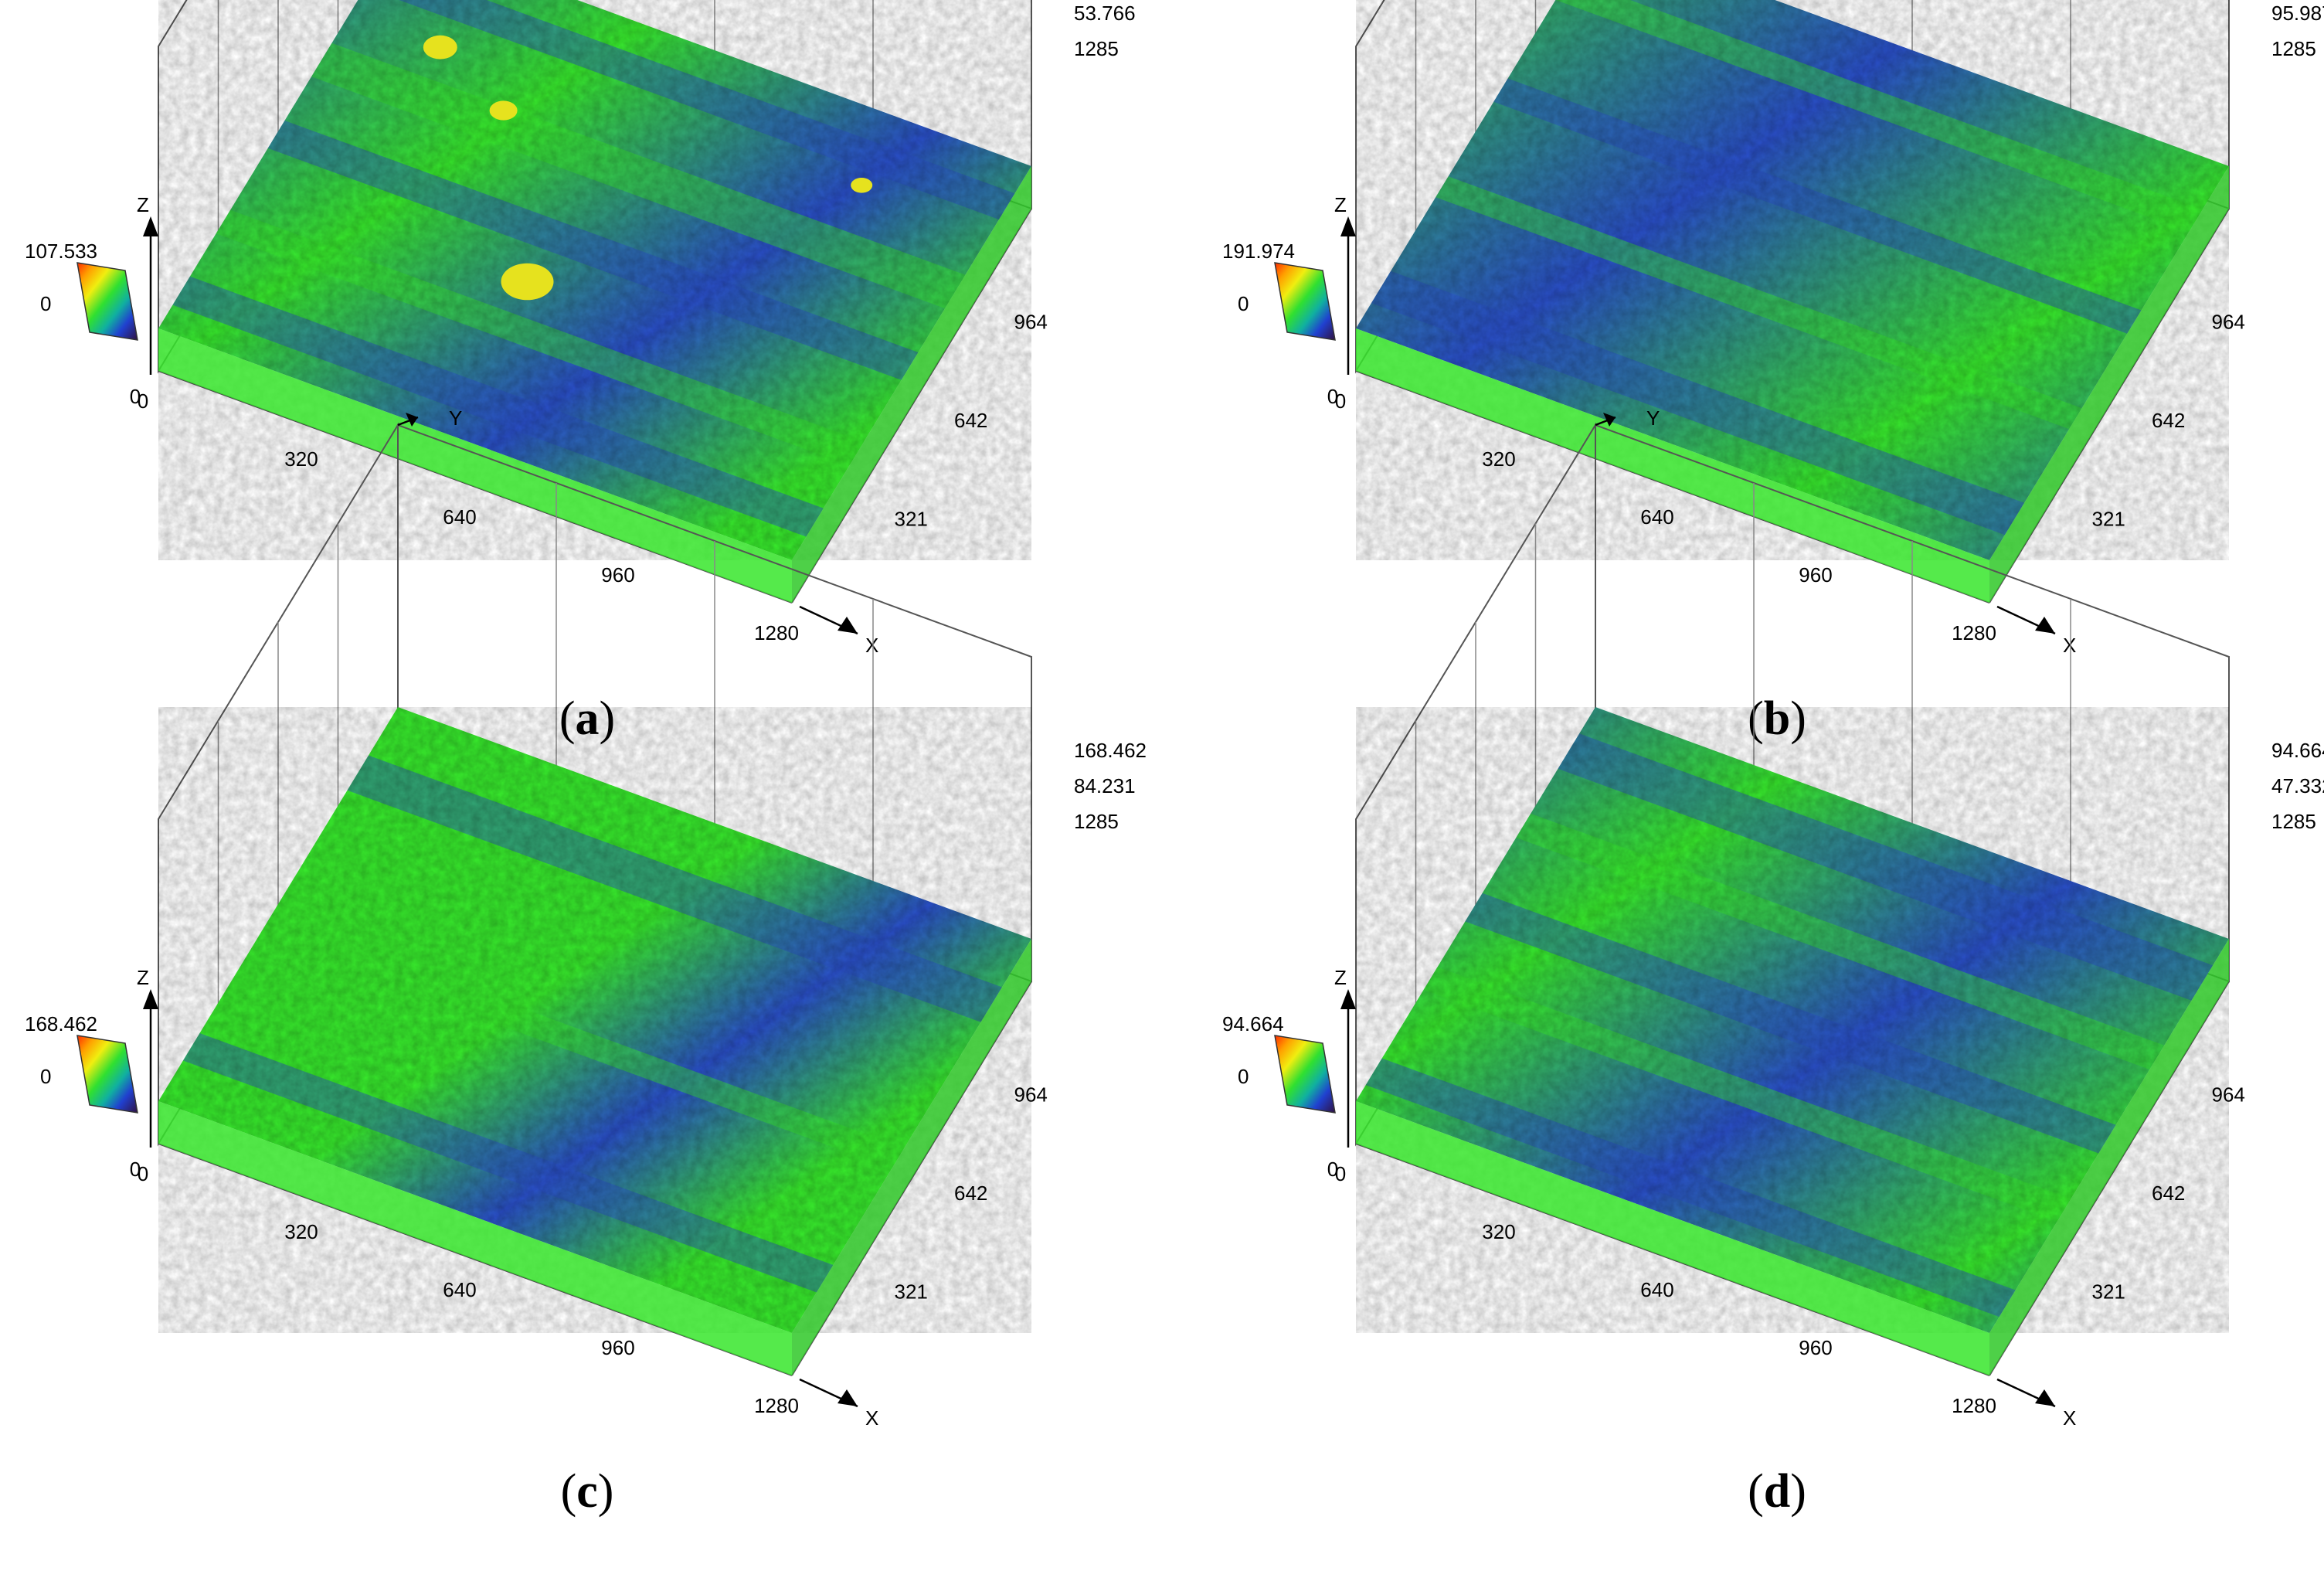 The height and width of the screenshot is (1571, 2324). I want to click on z-tick-label: 168.462, so click(1110, 750).